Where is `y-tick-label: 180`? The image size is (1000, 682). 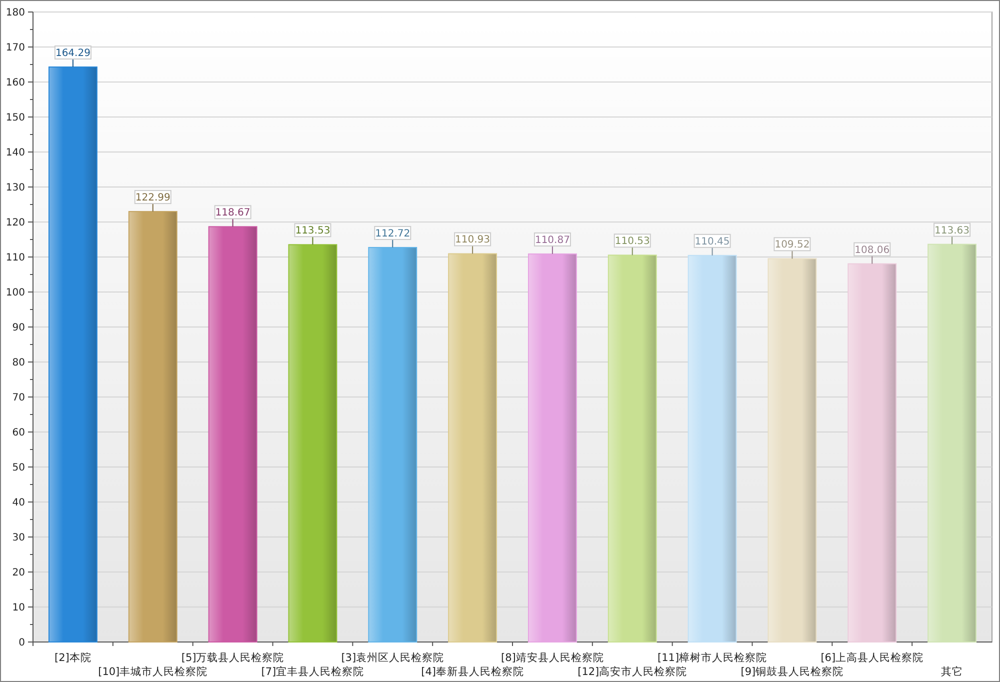
y-tick-label: 180 is located at coordinates (15, 13).